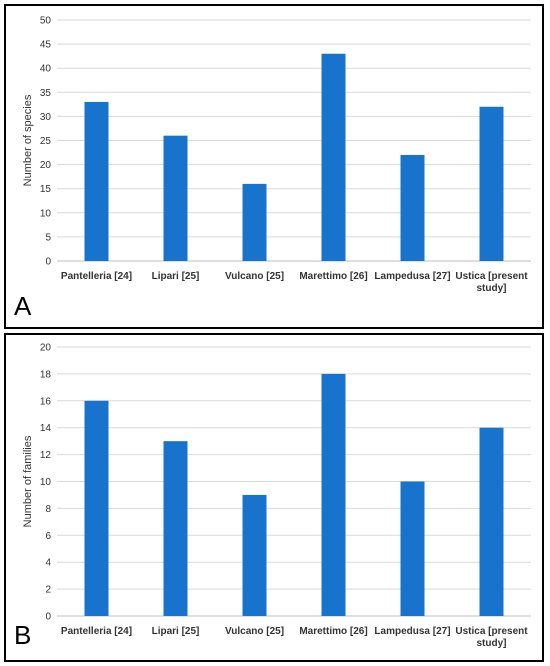  What do you see at coordinates (46, 401) in the screenshot?
I see `y-tick-label: 16` at bounding box center [46, 401].